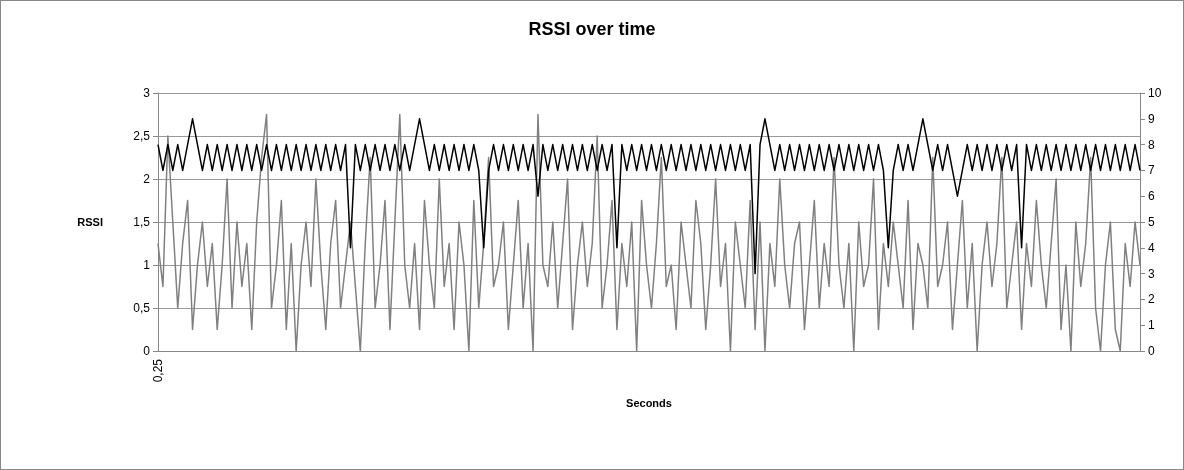 This screenshot has height=470, width=1184. Describe the element at coordinates (592, 29) in the screenshot. I see `chart-title: RSSI over time` at that location.